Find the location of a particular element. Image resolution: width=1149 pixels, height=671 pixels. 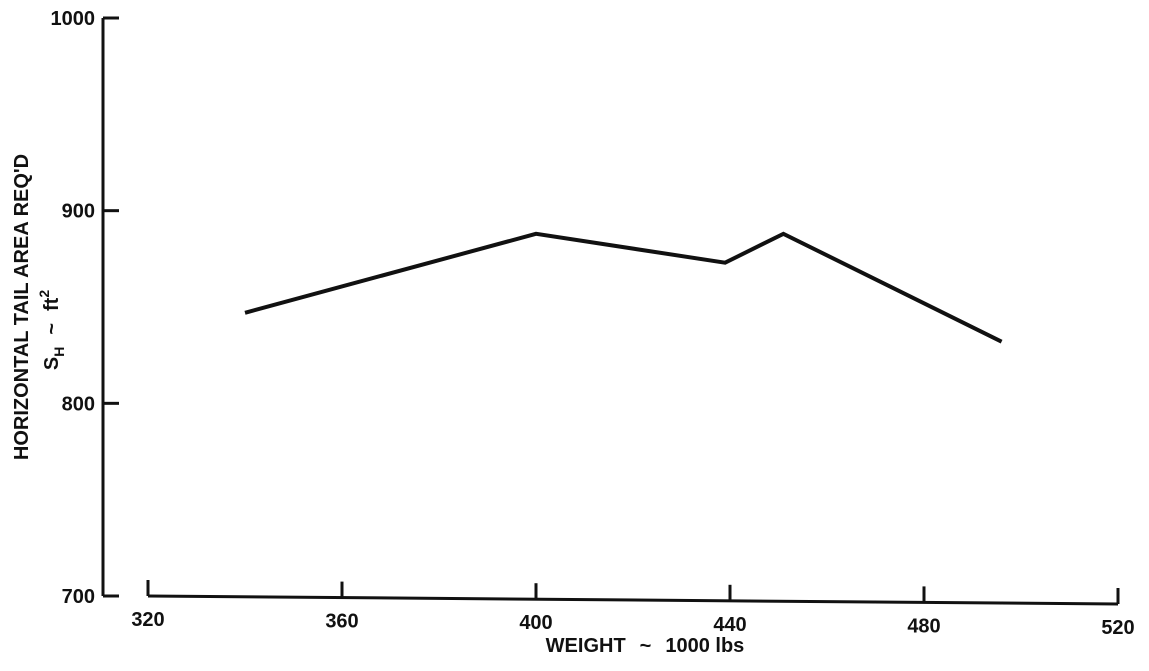

x-tick-label: 480 is located at coordinates (923, 626).